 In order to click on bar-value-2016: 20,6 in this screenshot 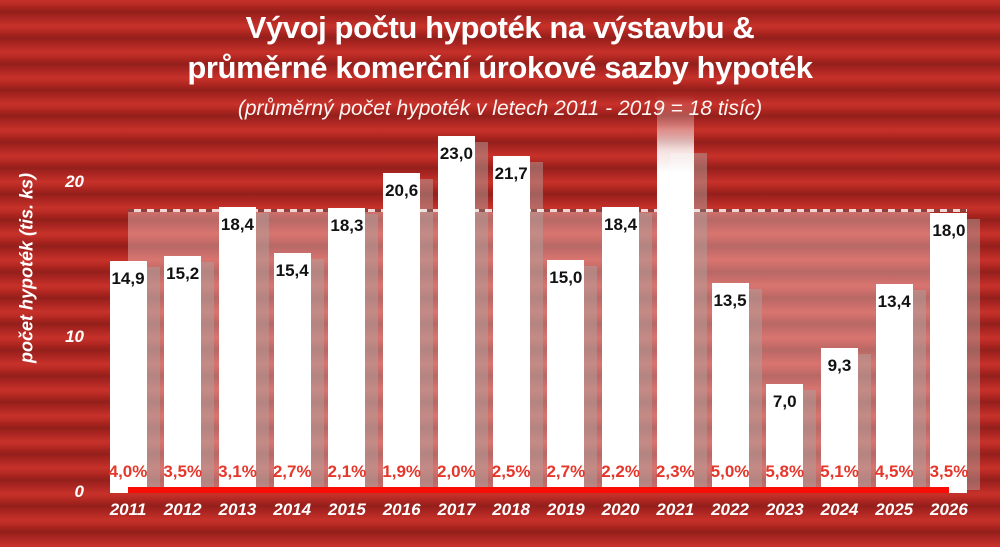, I will do `click(402, 190)`.